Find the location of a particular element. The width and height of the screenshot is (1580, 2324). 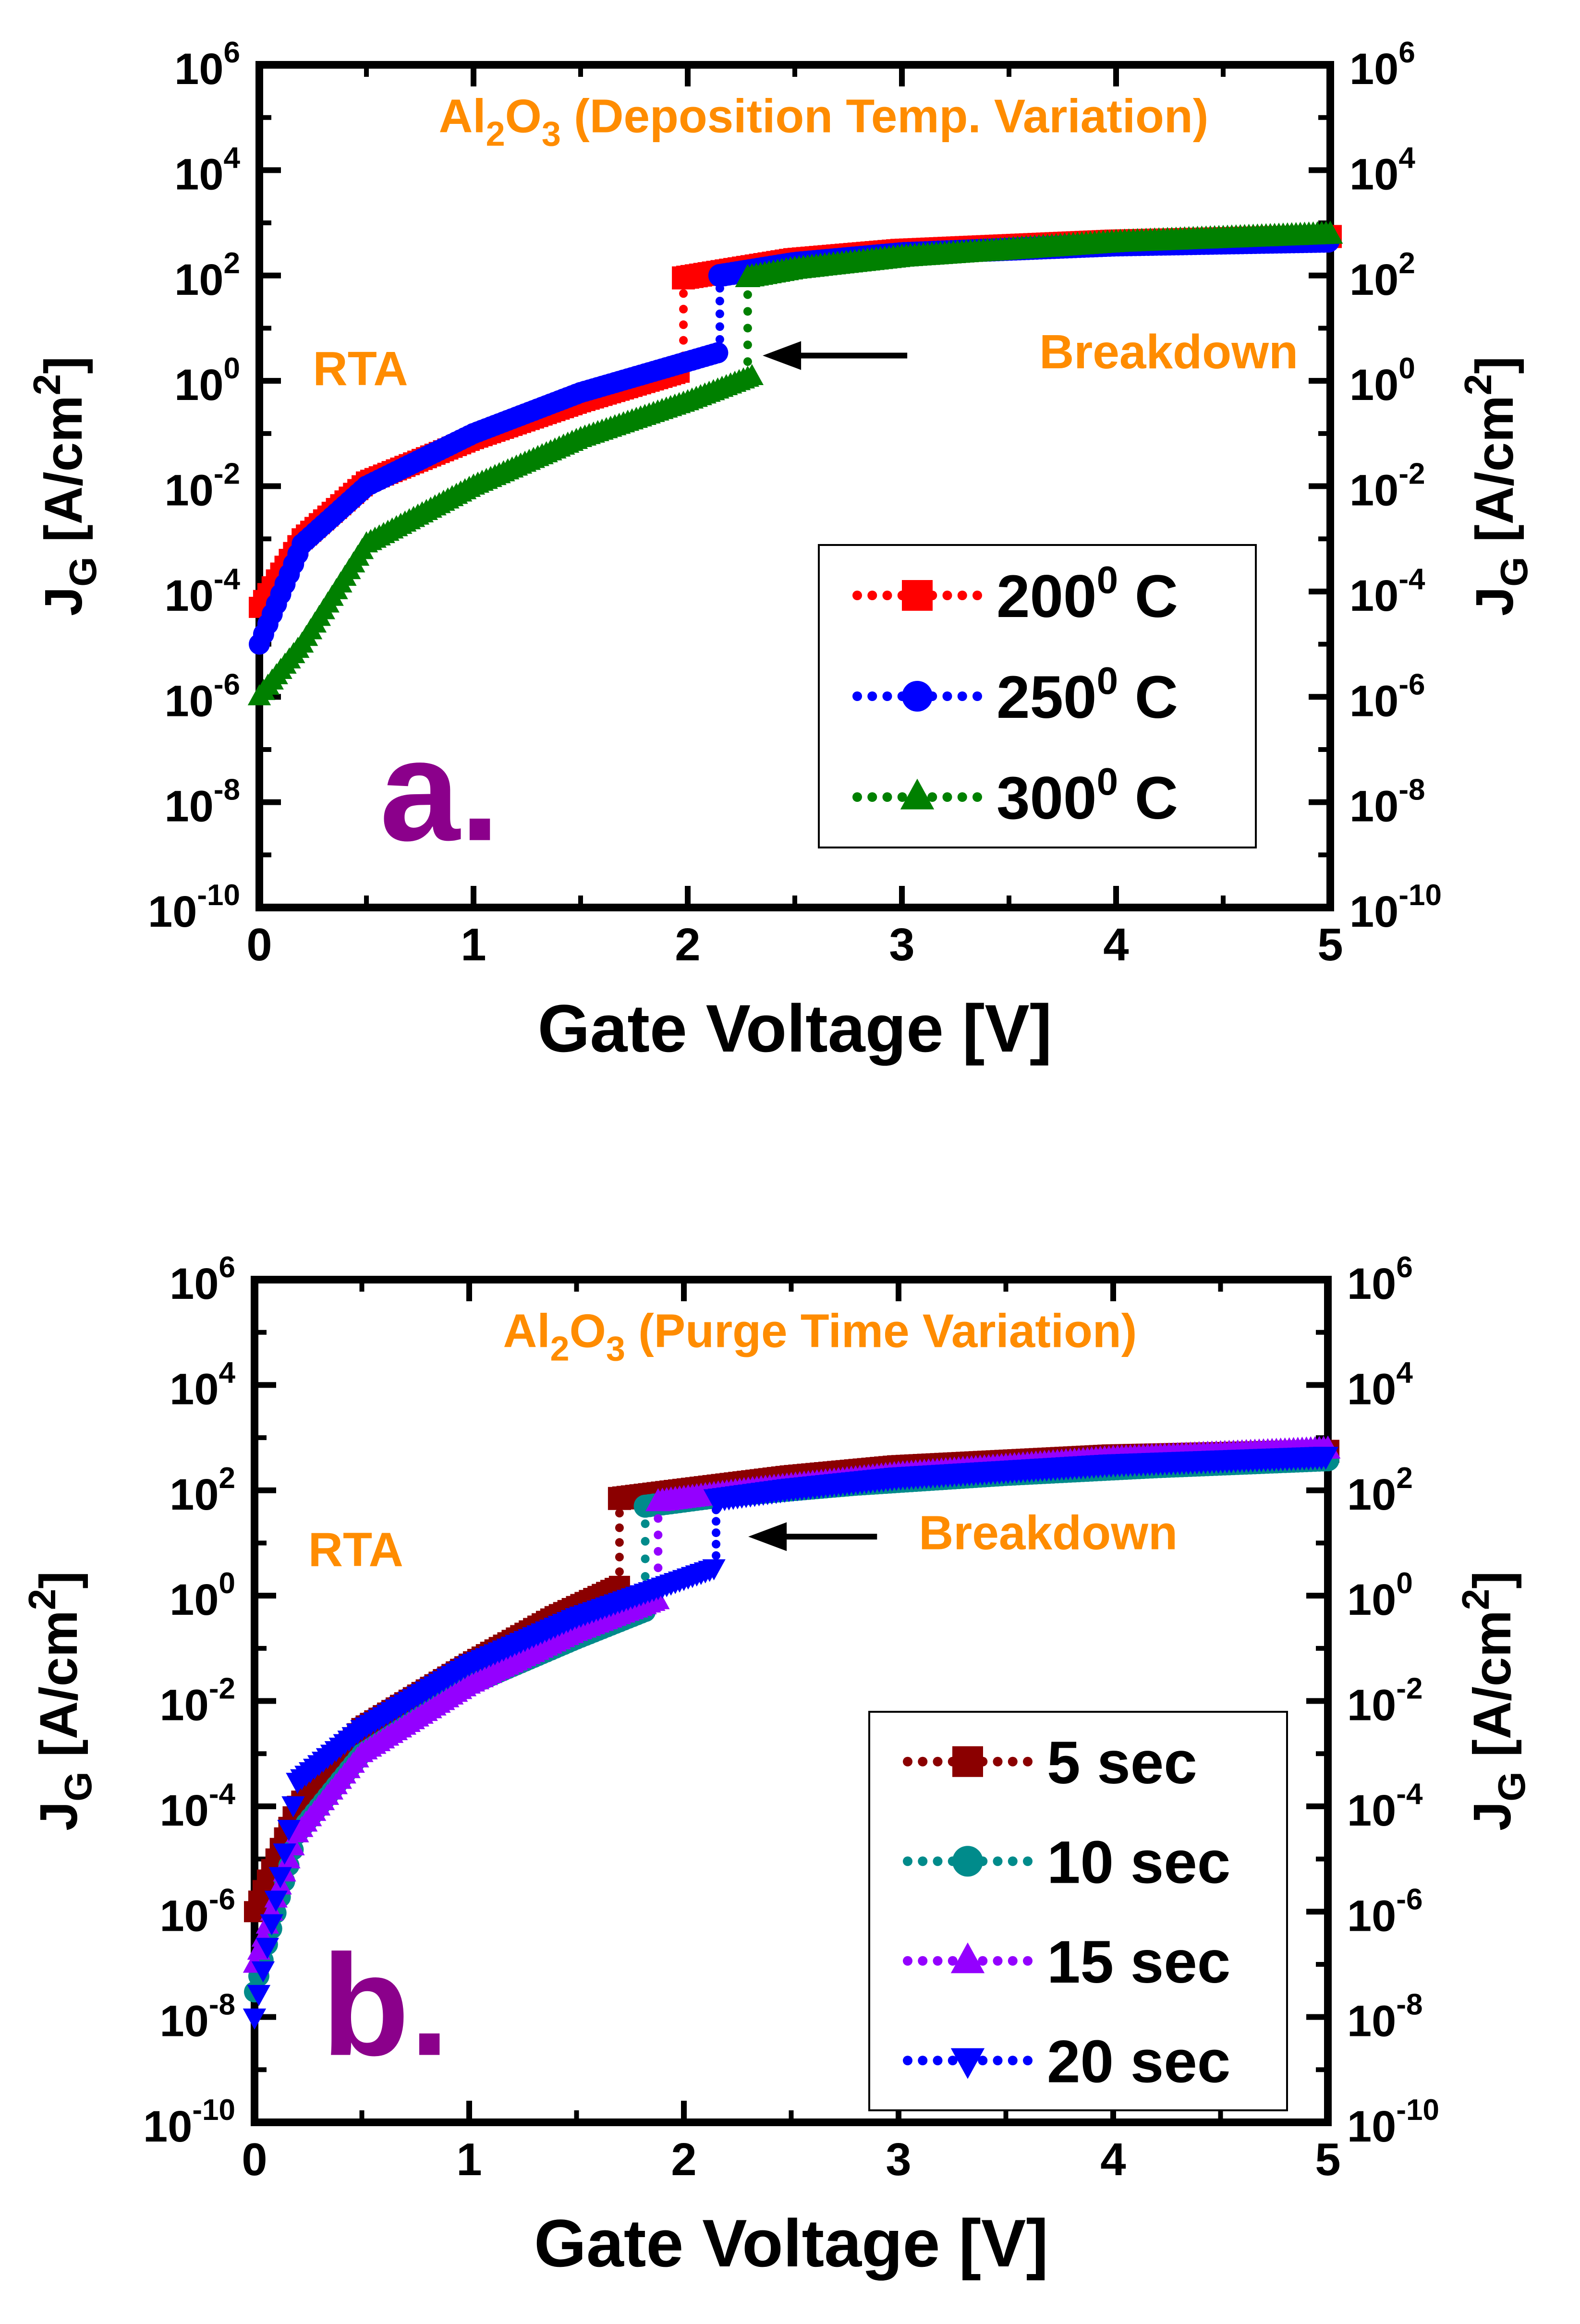

legend-label: 2500 C is located at coordinates (1087, 695).